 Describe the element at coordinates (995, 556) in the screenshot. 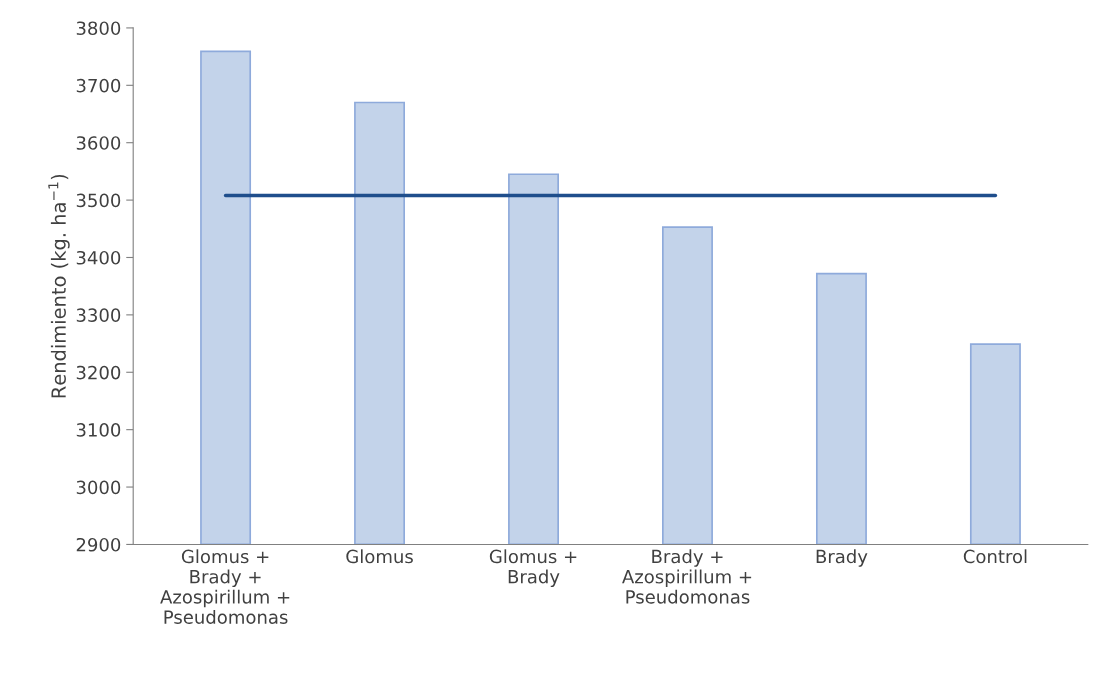

I see `x-tick-label: Control` at that location.